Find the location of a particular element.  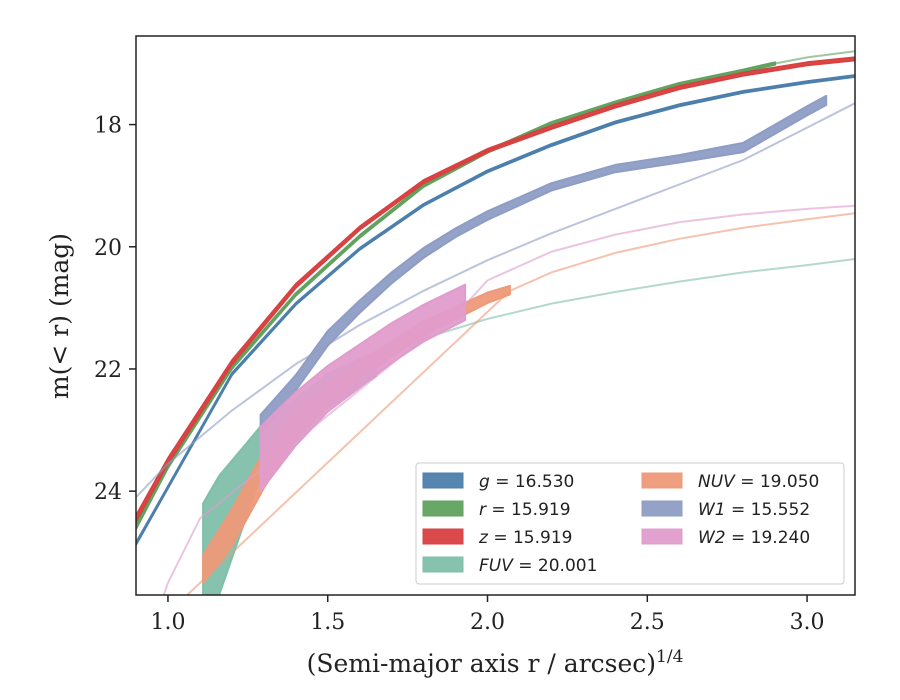

legend-entry-z: z = 15.919 is located at coordinates (497, 538).